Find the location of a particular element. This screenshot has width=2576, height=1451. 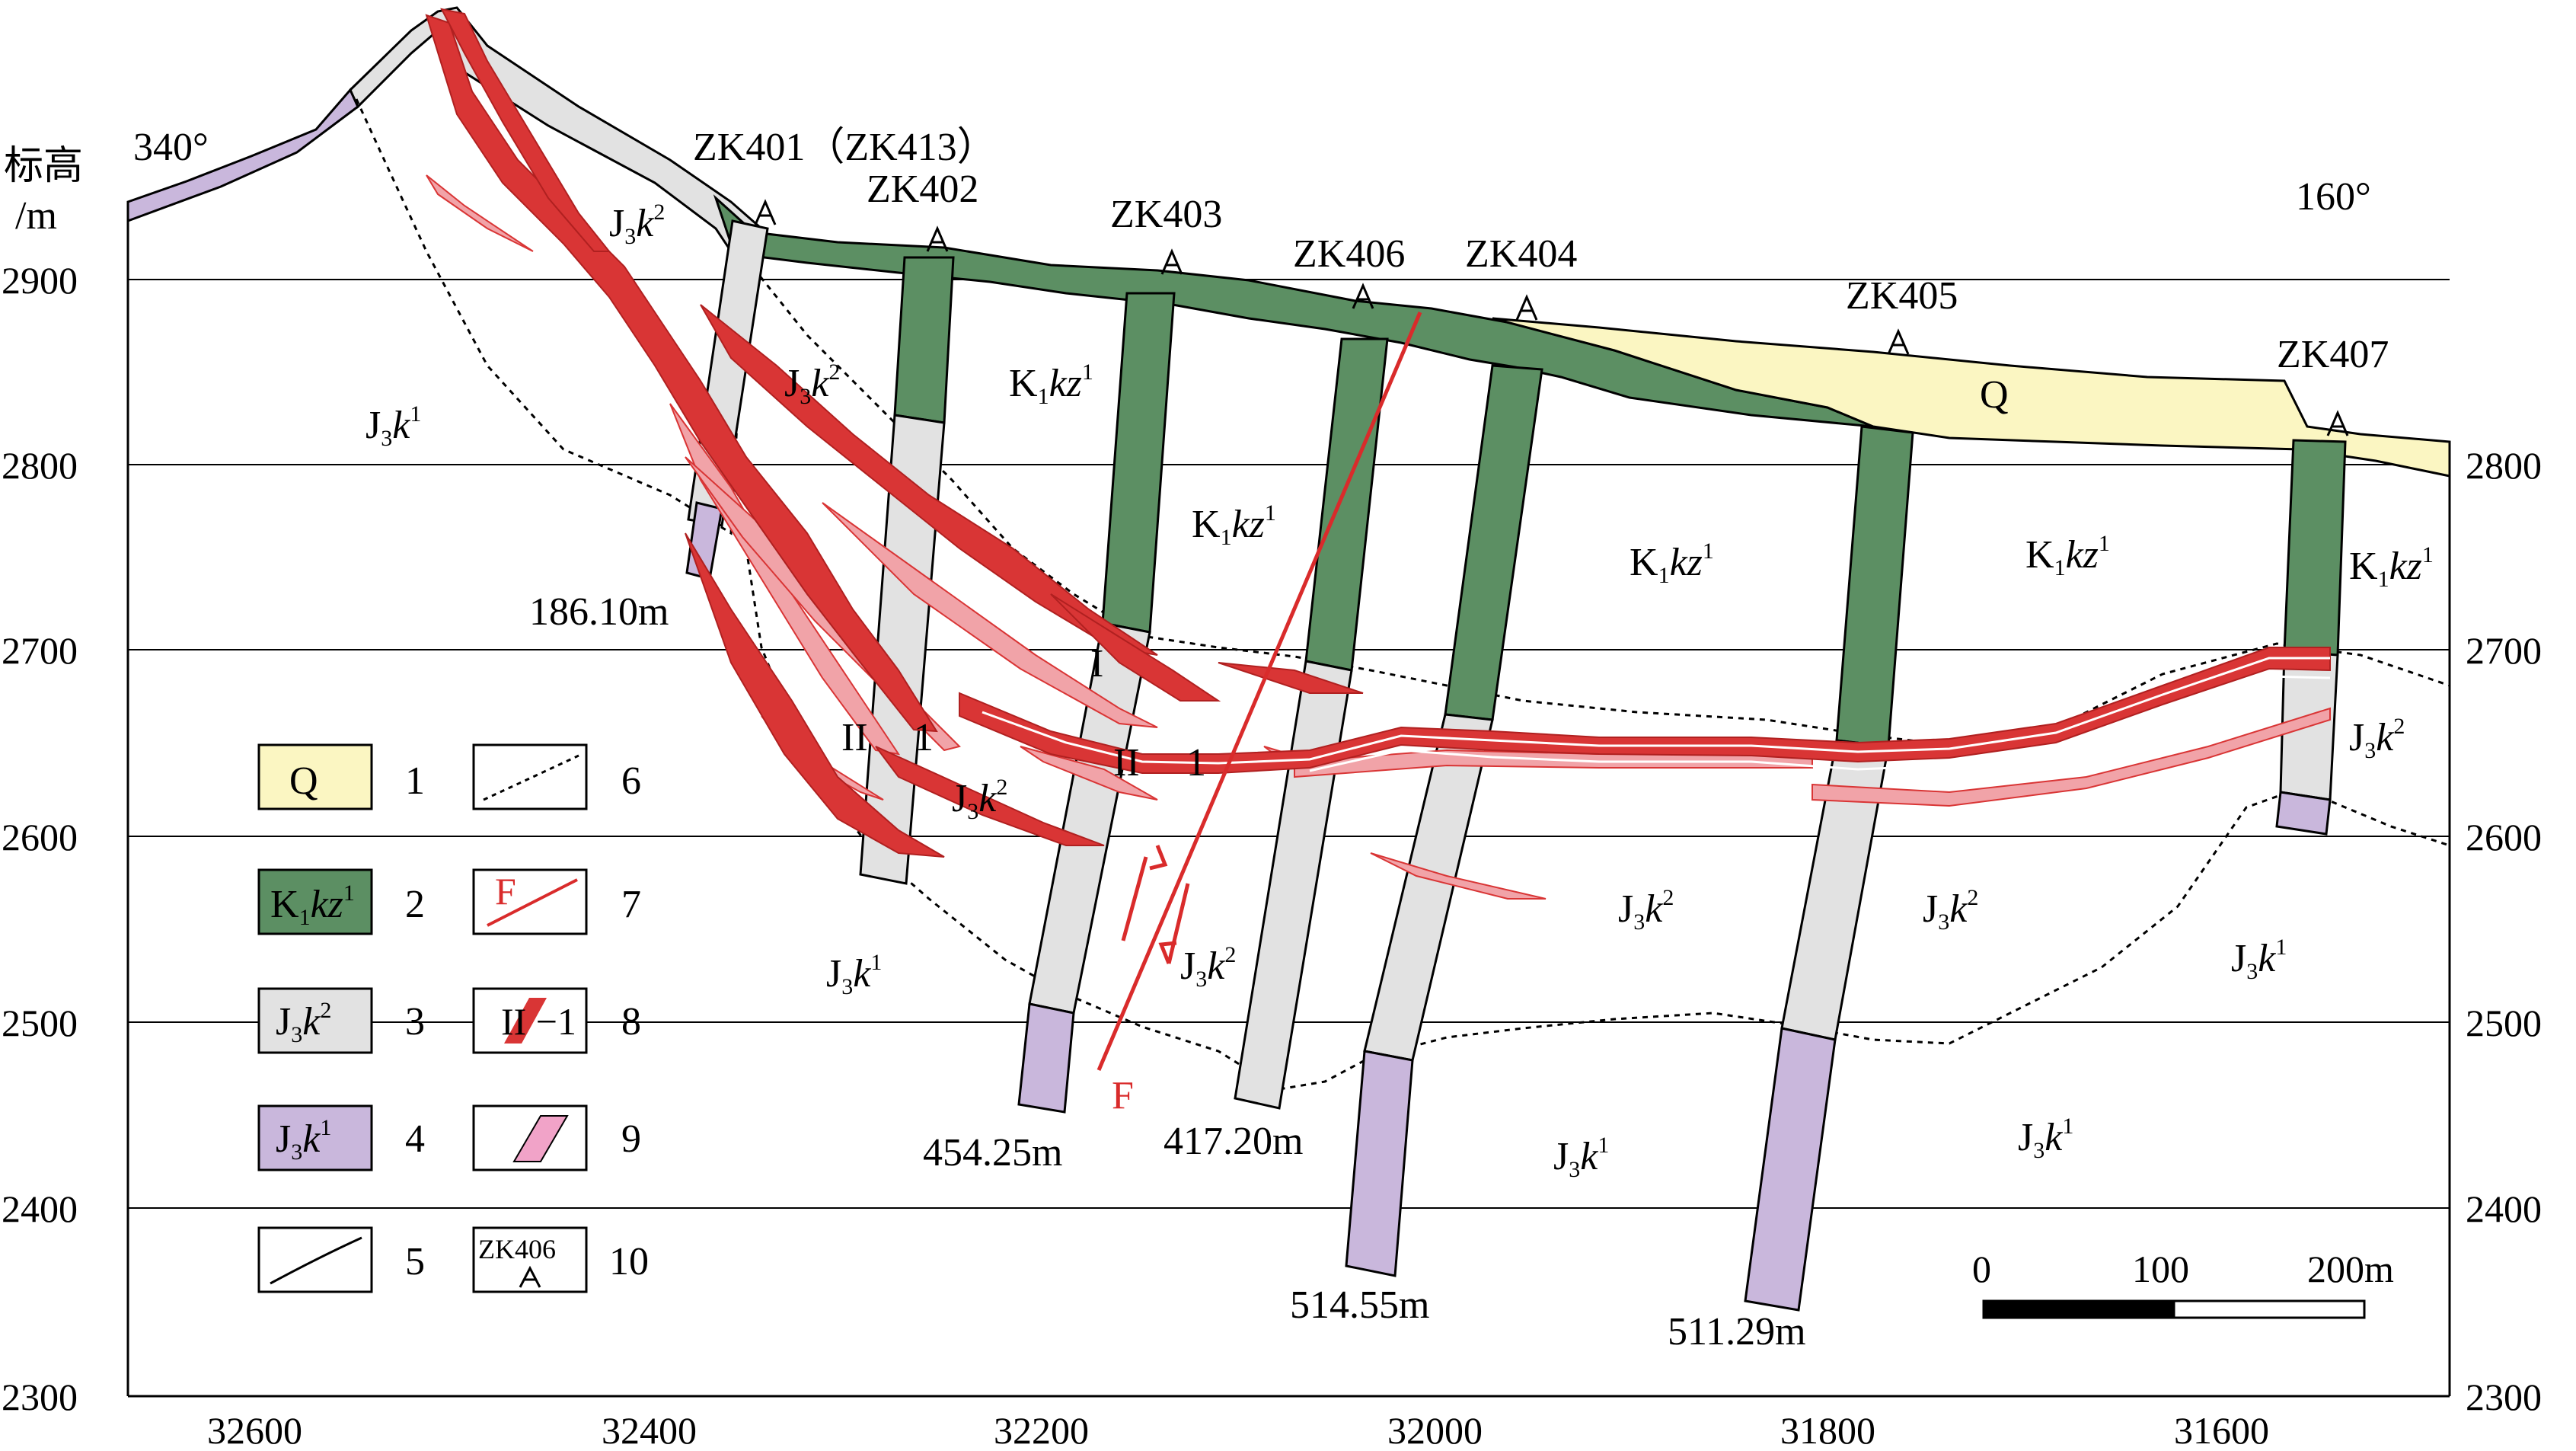

label-j3k1-d: J3k1 is located at coordinates (2045, 1138).